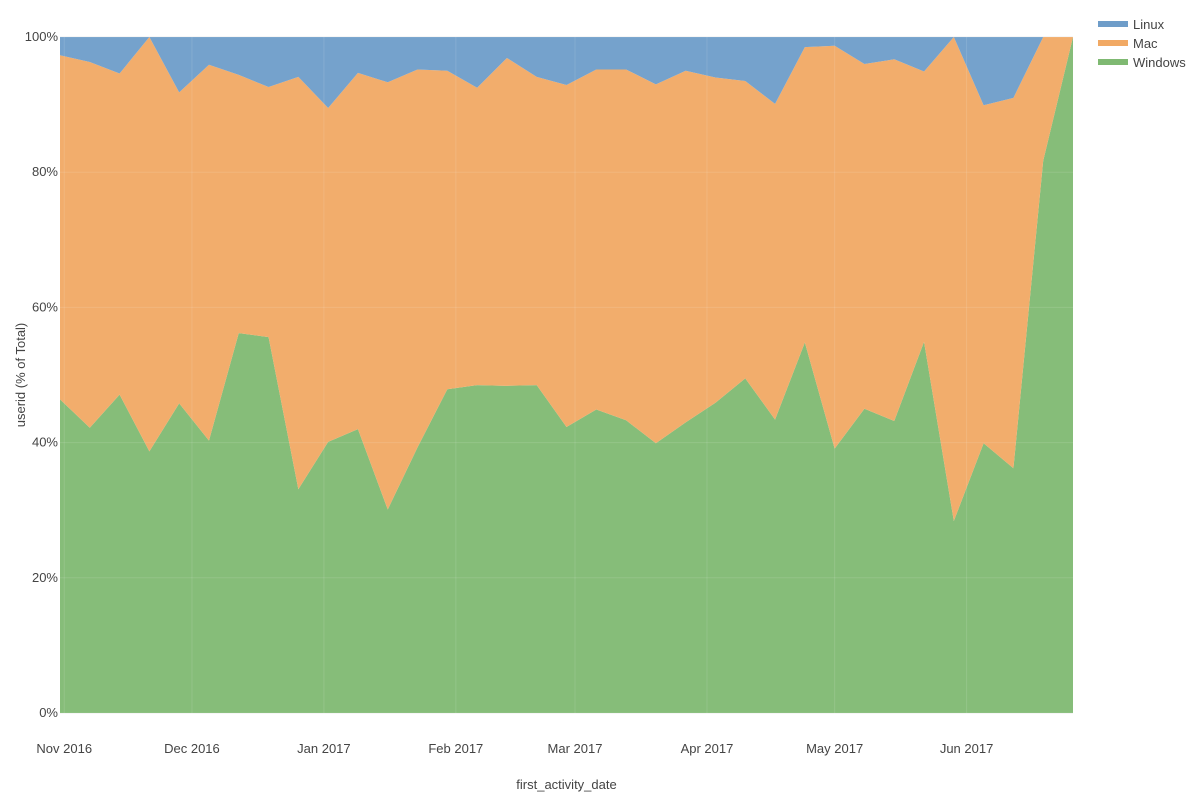 The height and width of the screenshot is (805, 1200). I want to click on area-linux, so click(566, 72).